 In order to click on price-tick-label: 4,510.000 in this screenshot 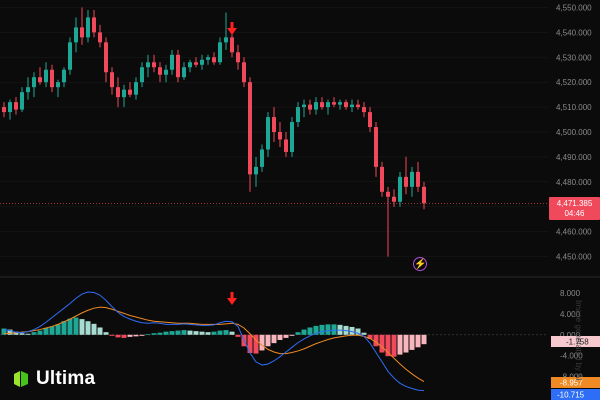, I will do `click(574, 107)`.